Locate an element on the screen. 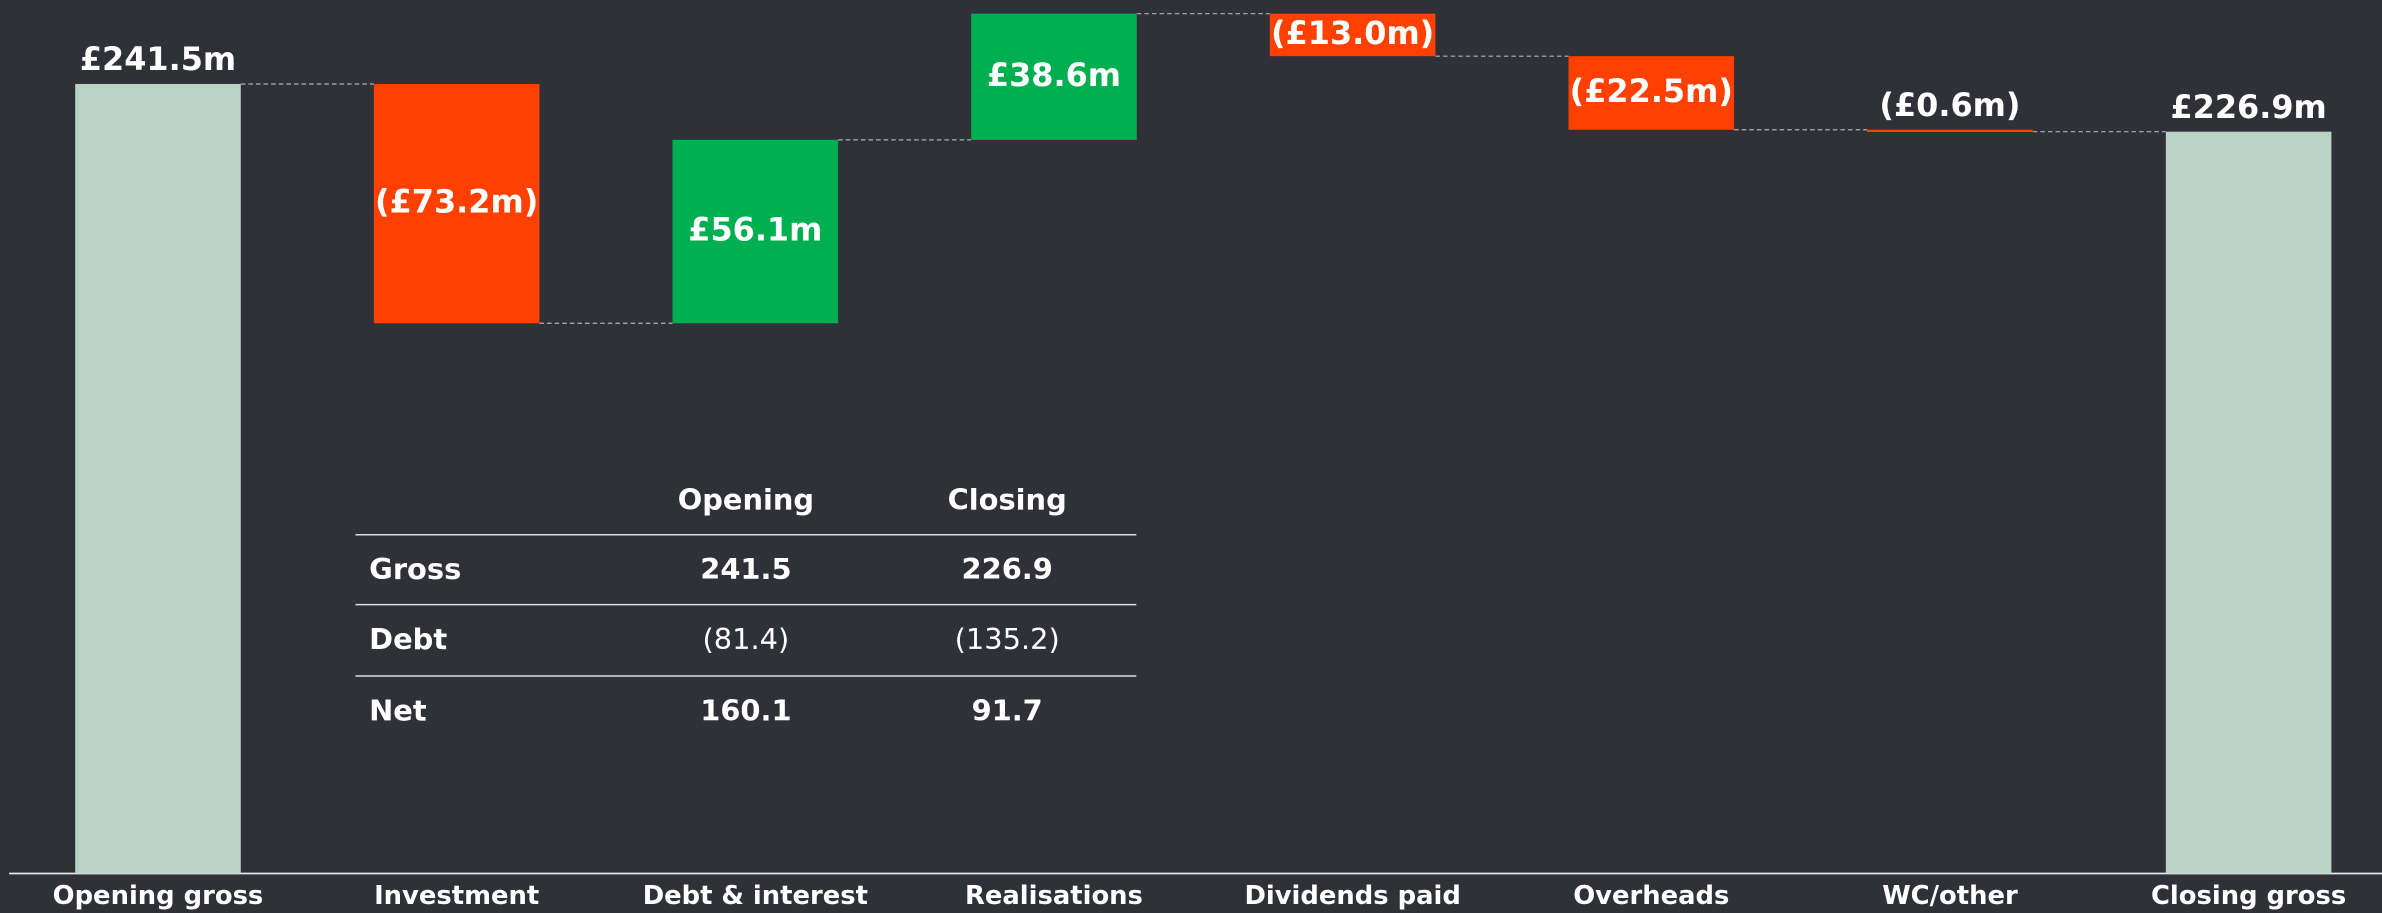 The image size is (2382, 913). value-label: (£13.0m) is located at coordinates (1352, 33).